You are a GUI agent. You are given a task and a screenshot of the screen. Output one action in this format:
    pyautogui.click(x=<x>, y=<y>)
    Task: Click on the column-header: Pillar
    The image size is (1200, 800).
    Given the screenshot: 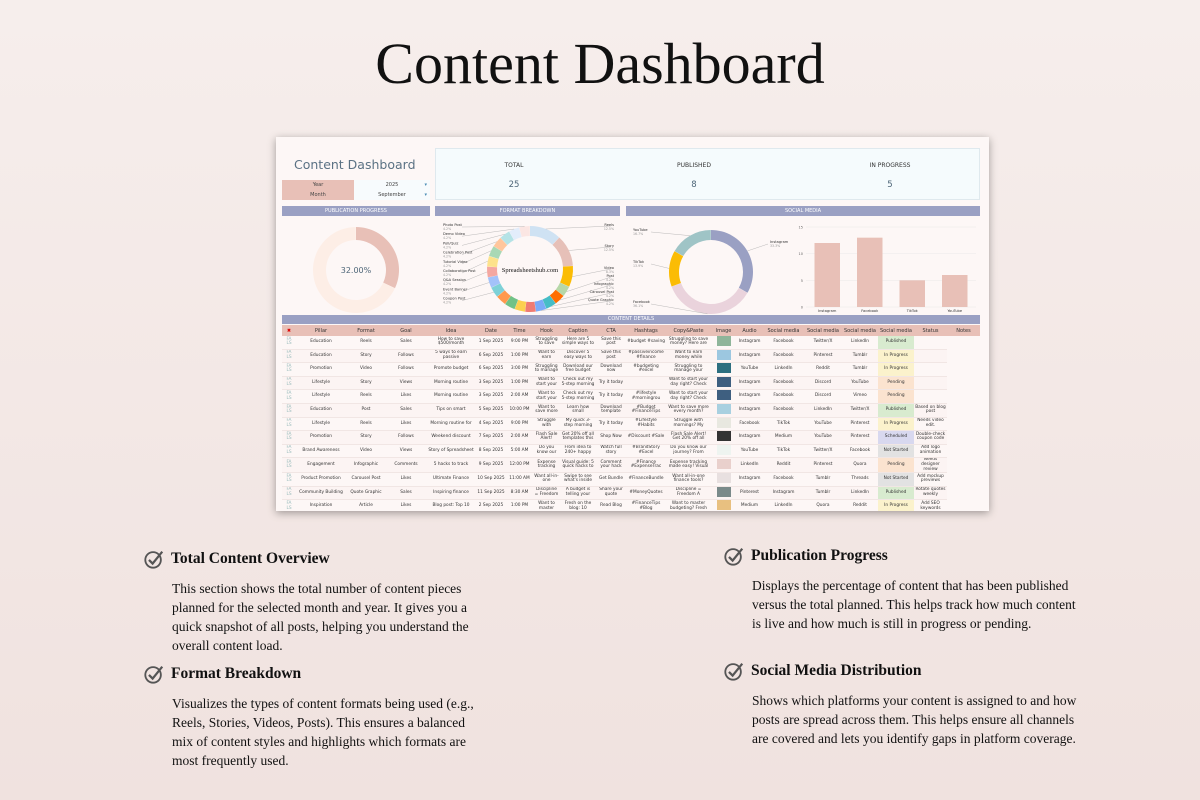 What is the action you would take?
    pyautogui.click(x=321, y=330)
    